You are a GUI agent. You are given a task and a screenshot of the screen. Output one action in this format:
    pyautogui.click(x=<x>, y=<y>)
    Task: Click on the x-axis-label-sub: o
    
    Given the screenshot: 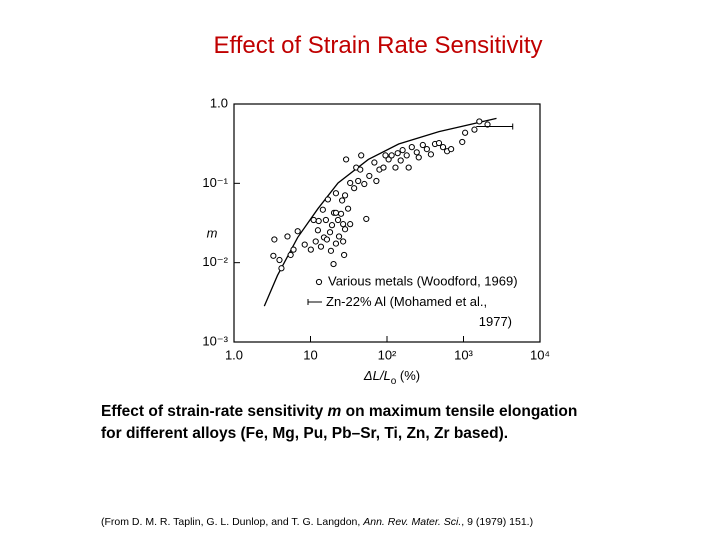 What is the action you would take?
    pyautogui.click(x=394, y=381)
    